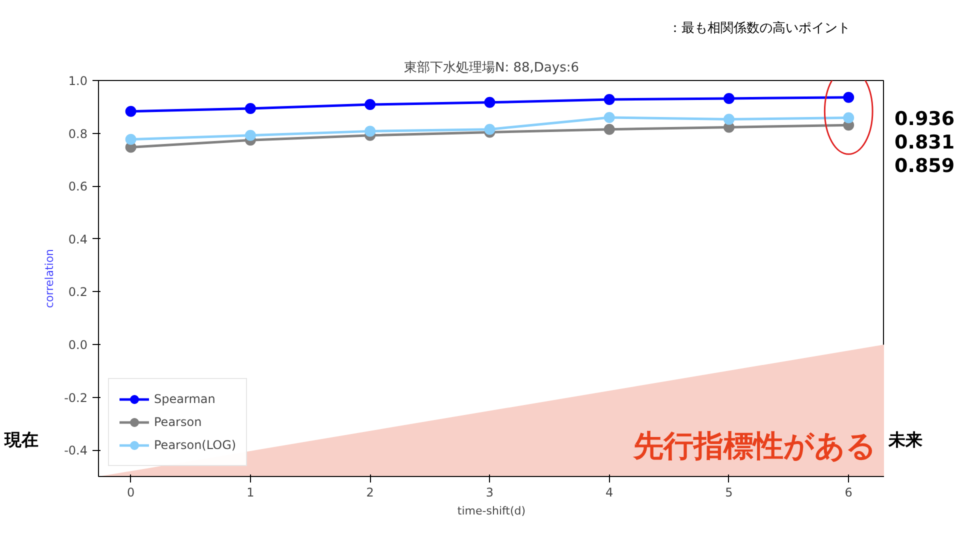  Describe the element at coordinates (78, 187) in the screenshot. I see `y-tick-label: 0.6` at that location.